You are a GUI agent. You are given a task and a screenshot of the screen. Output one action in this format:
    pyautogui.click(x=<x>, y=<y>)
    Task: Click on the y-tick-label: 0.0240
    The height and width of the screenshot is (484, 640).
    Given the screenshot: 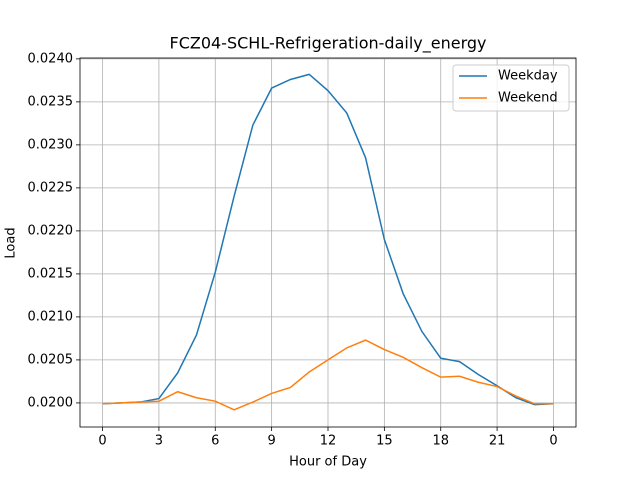 What is the action you would take?
    pyautogui.click(x=51, y=58)
    